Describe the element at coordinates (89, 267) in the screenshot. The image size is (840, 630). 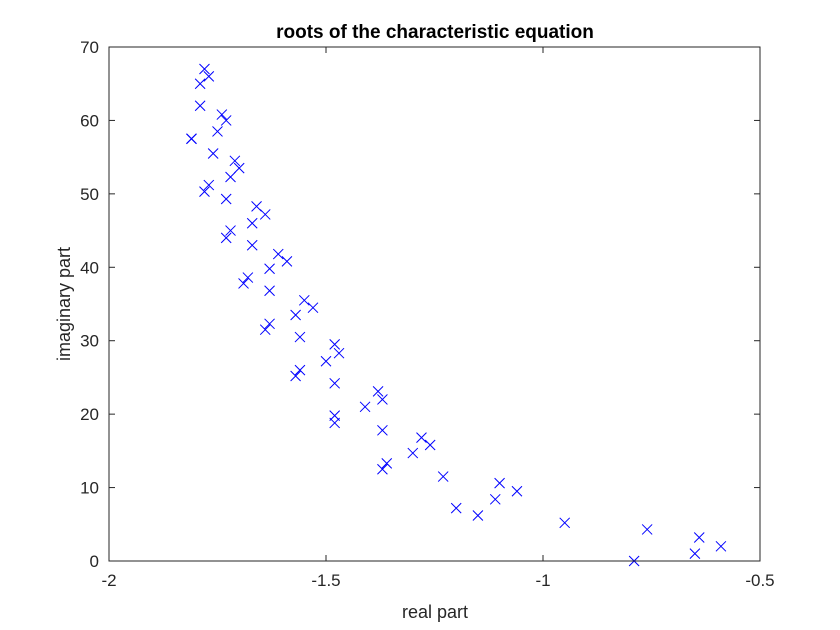
I see `y-tick-label: 40` at that location.